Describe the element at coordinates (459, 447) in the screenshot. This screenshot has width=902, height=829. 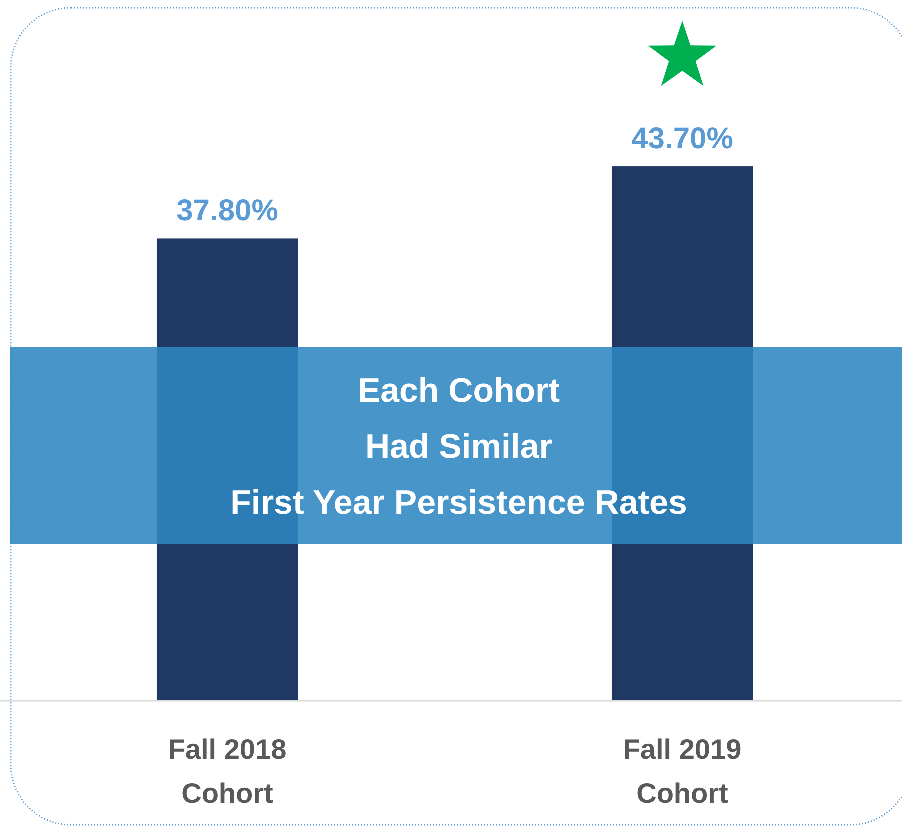
I see `annotation: Each Cohort Had Similar First Year Persistence Rates` at that location.